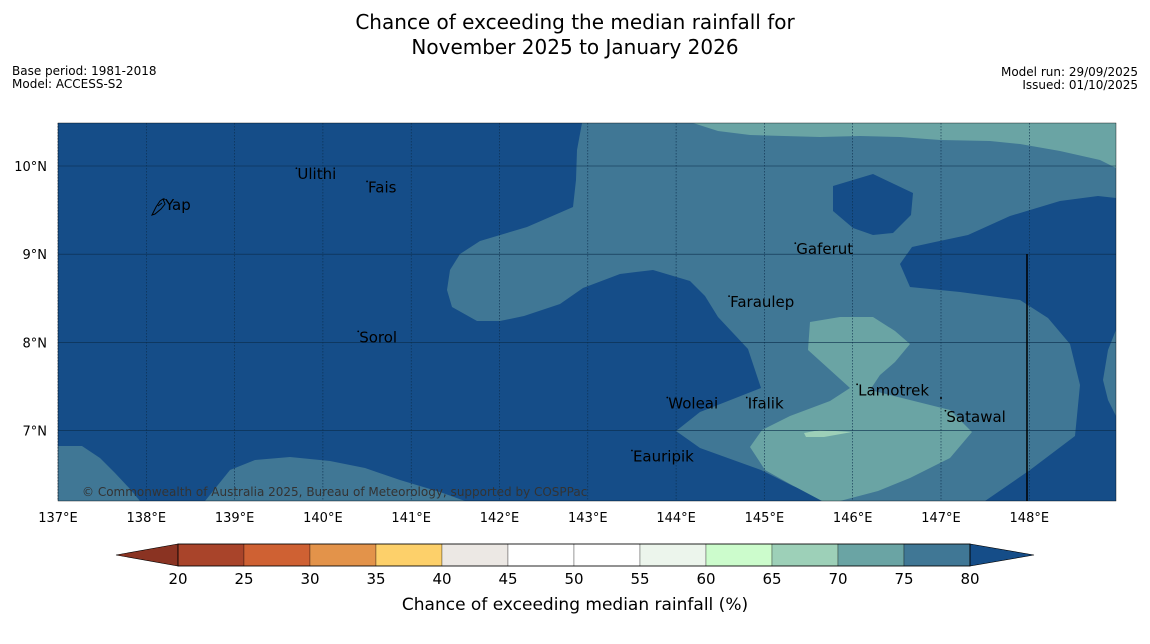 This screenshot has height=644, width=1150. Describe the element at coordinates (575, 605) in the screenshot. I see `colorbar-label: Chance of exceeding median rainfall (%)` at that location.